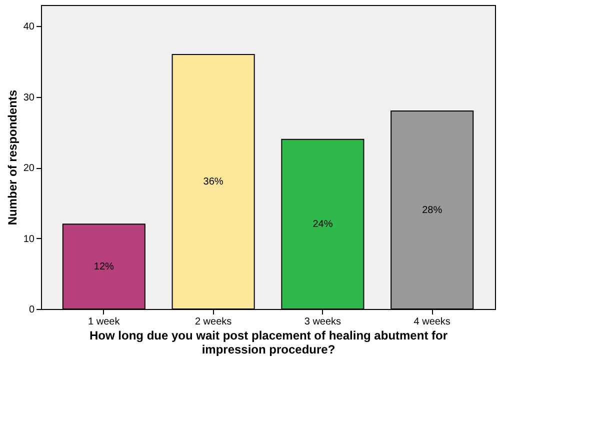 Image resolution: width=591 pixels, height=445 pixels. Describe the element at coordinates (12, 158) in the screenshot. I see `y-axis-title: Number of respondents` at that location.